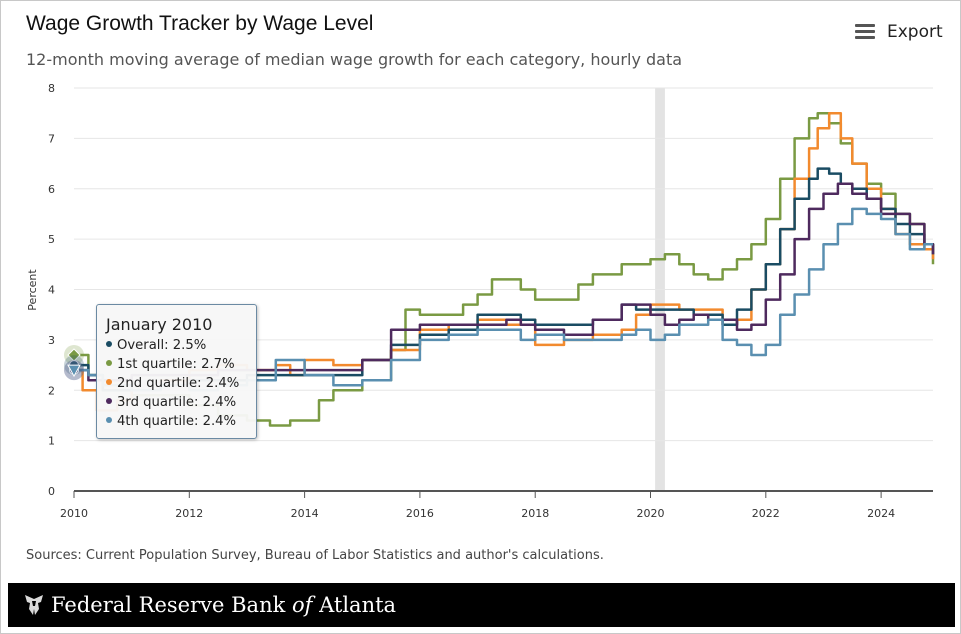 The width and height of the screenshot is (961, 634). I want to click on tooltip-row-2nd-quartile: 2nd quartile: 2.4%, so click(181, 383).